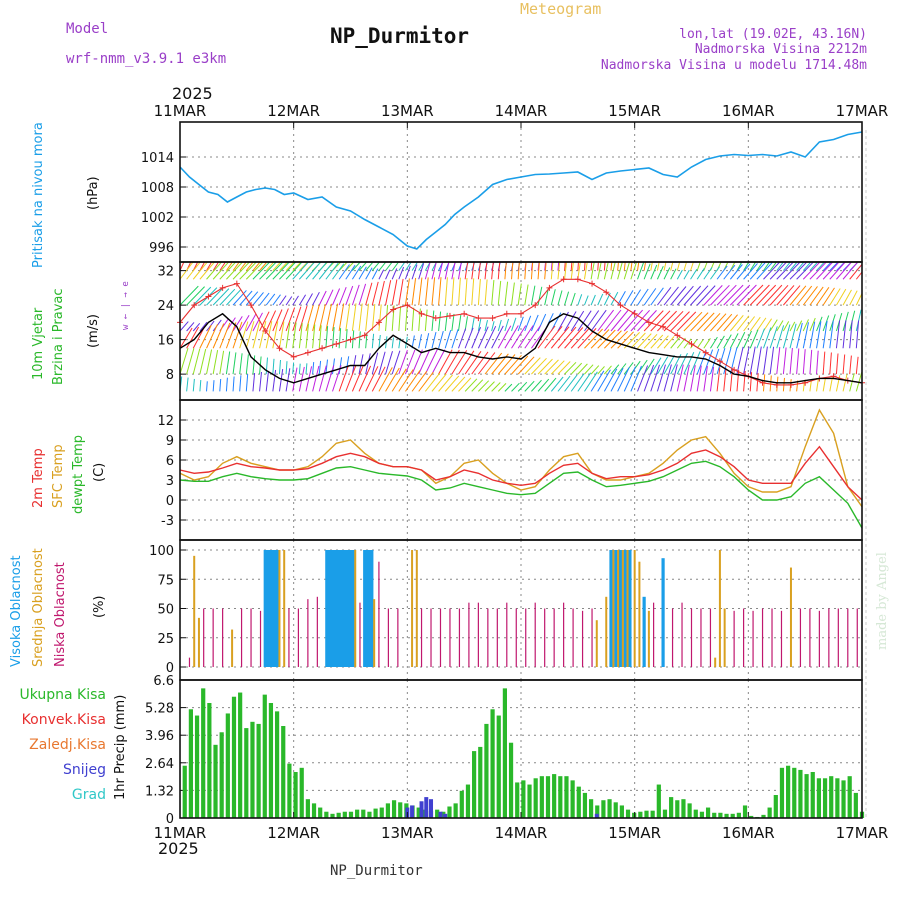  What do you see at coordinates (521, 190) in the screenshot?
I see `pressure-line` at bounding box center [521, 190].